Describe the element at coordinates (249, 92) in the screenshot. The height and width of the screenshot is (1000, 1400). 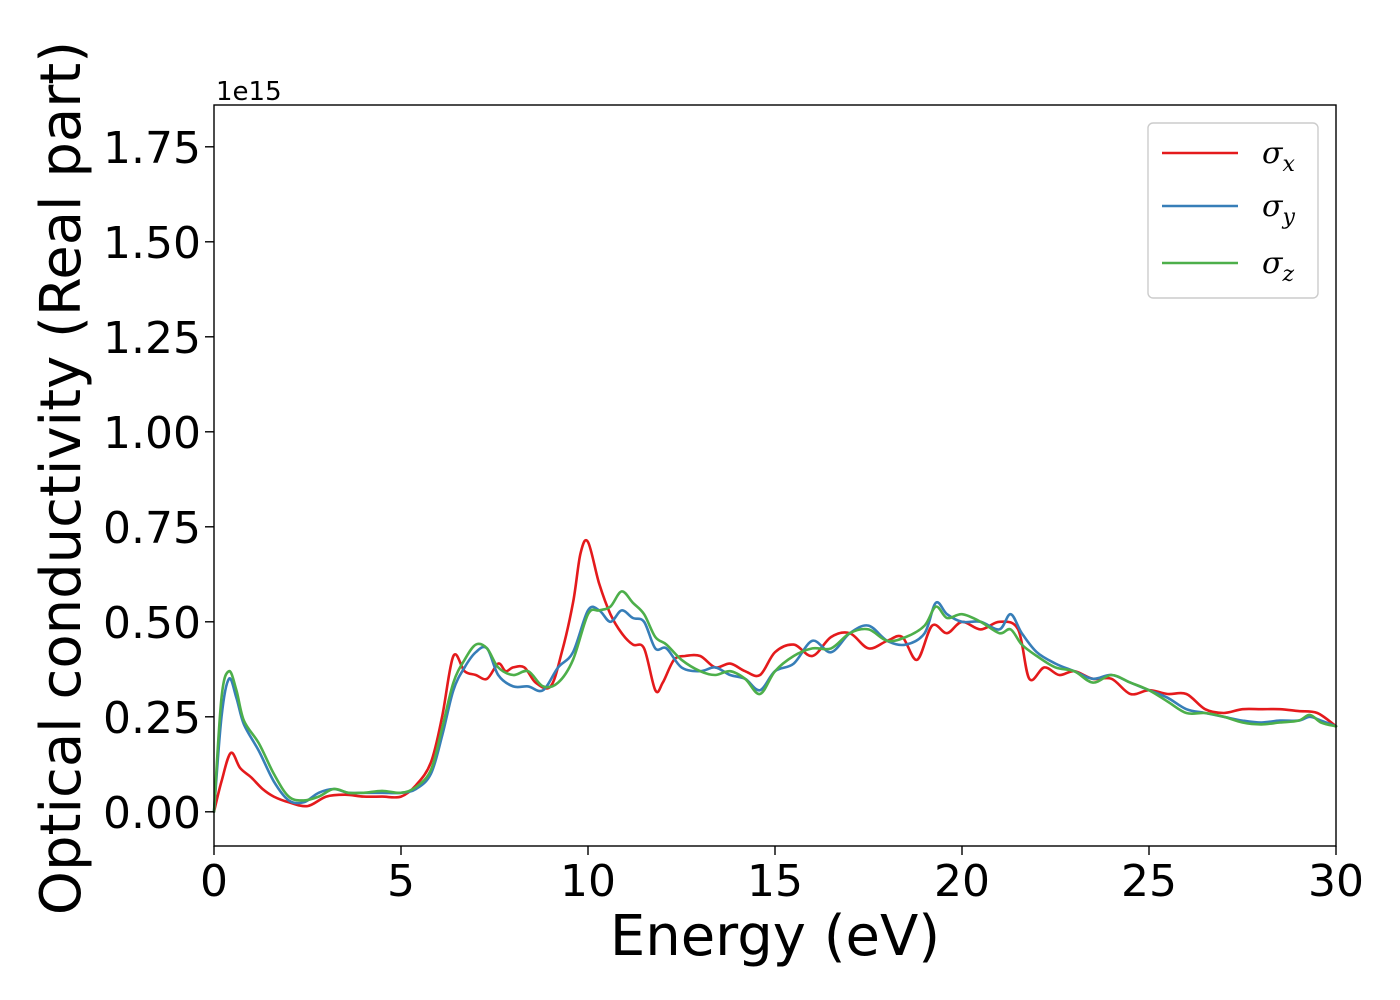
I see `y-offset-label: 1e15` at that location.